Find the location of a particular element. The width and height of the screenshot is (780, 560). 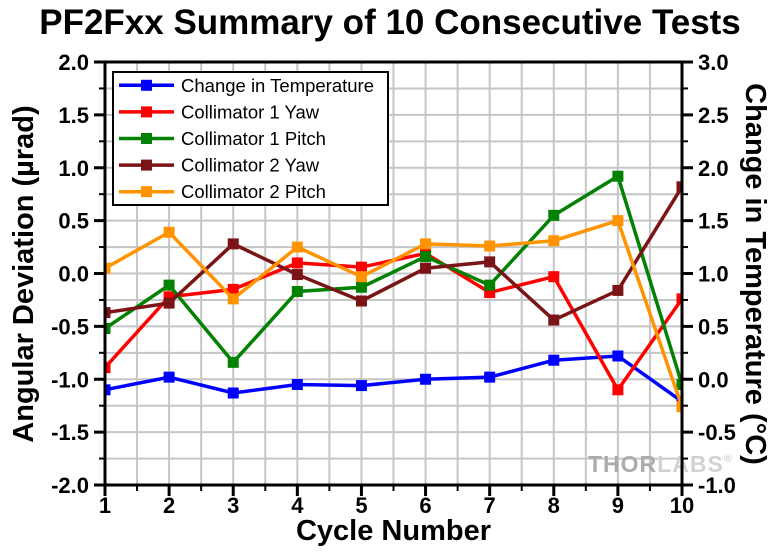

right-axis-tick-label: 0.0 is located at coordinates (713, 379).